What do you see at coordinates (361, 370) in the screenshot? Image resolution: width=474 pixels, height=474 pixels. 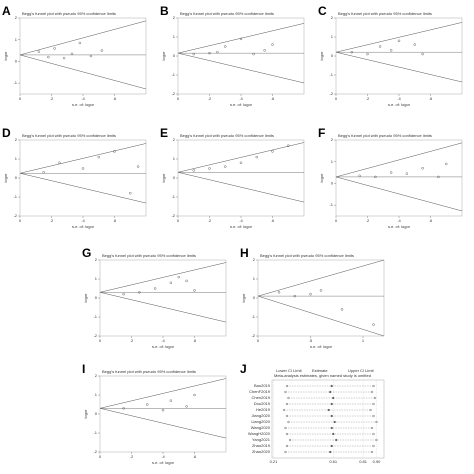 I see `legend-entry: Upper CI Limit` at bounding box center [361, 370].